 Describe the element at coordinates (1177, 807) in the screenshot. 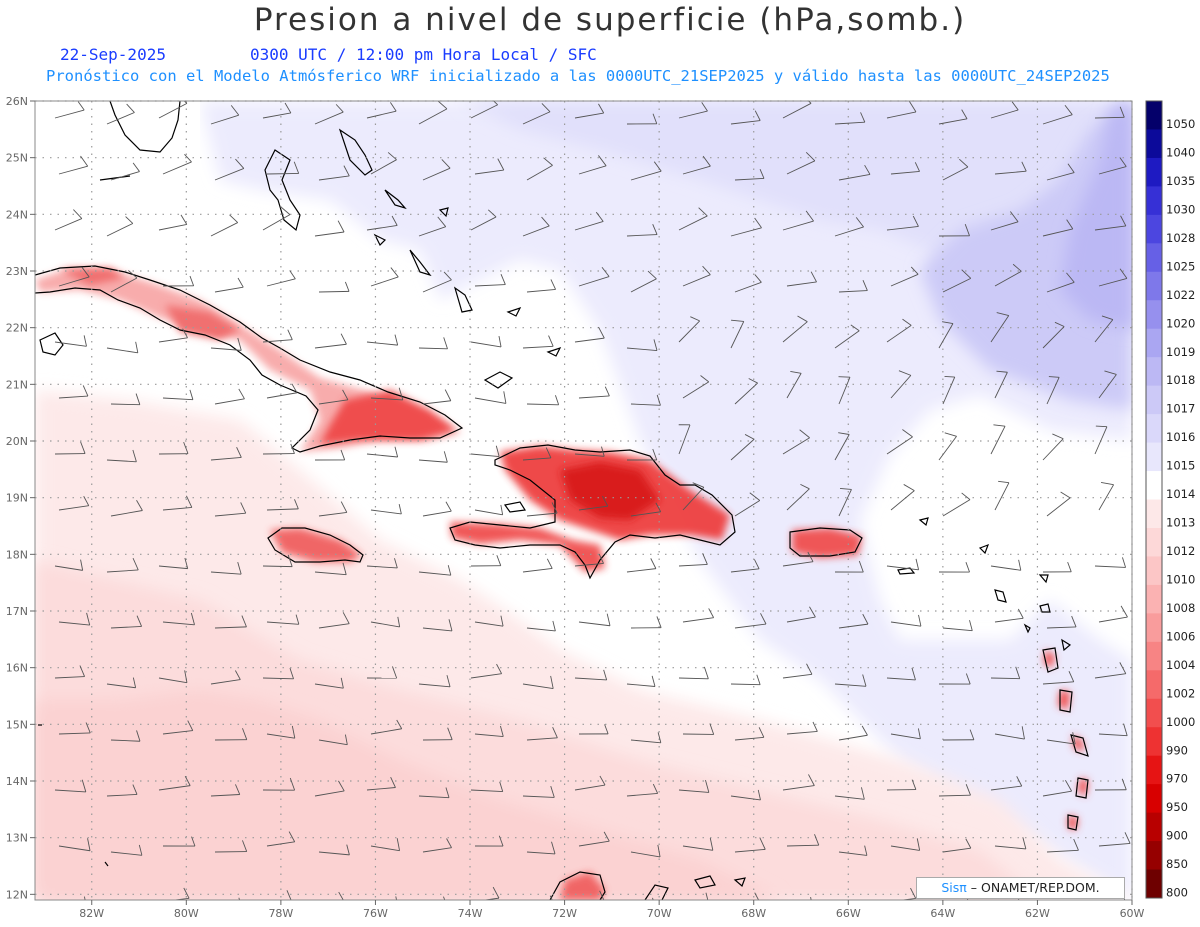

I see `colorbar-label: 950` at that location.